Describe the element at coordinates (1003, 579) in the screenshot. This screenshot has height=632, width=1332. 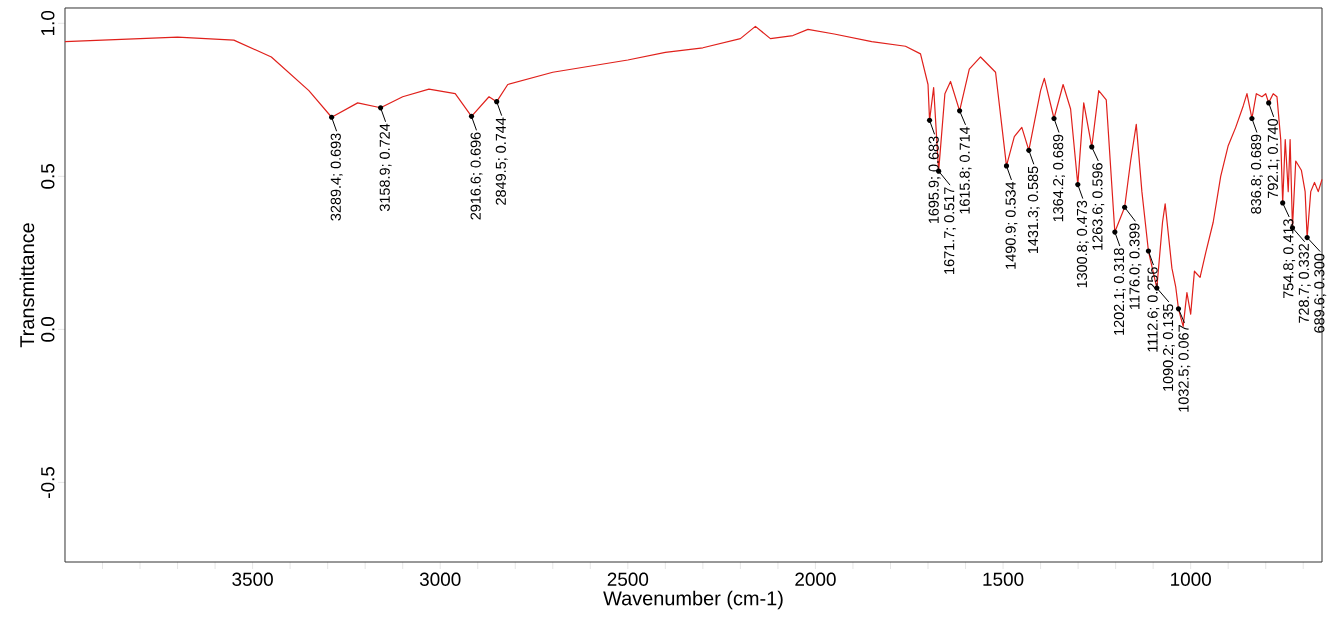
I see `x-tick-label: 1500` at that location.